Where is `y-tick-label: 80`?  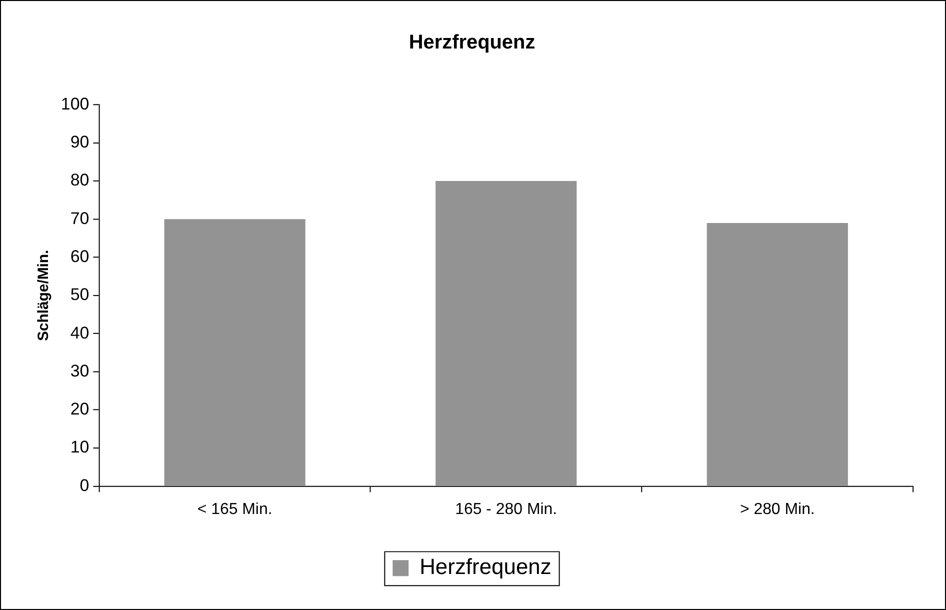 y-tick-label: 80 is located at coordinates (80, 180).